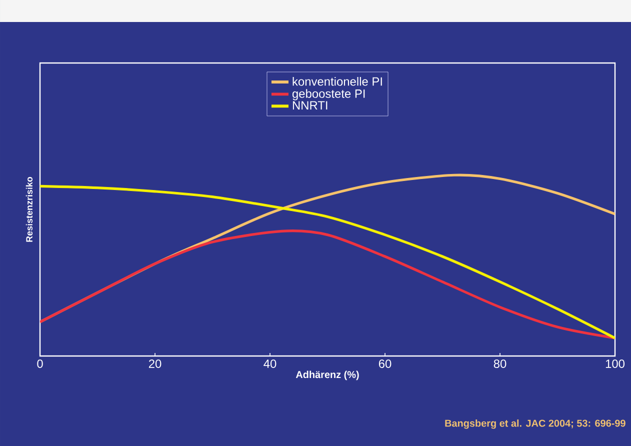 This screenshot has width=631, height=446. Describe the element at coordinates (535, 424) in the screenshot. I see `text: Bangsberg et al. JAC 2004; 53: 696-99` at that location.